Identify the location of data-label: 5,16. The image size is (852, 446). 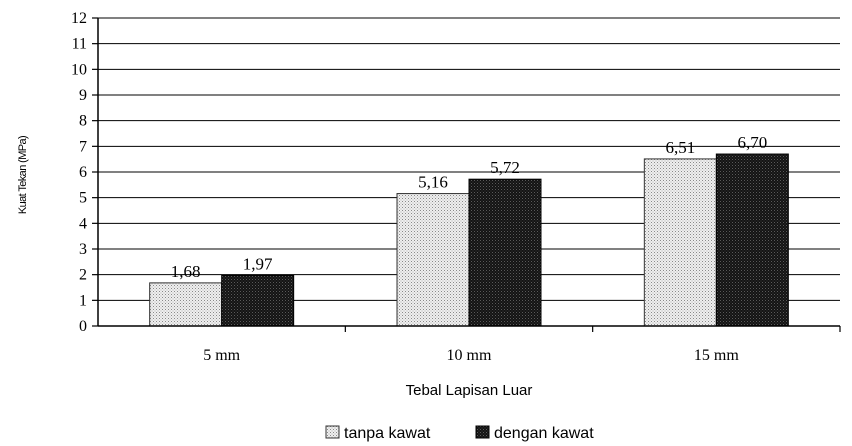
(433, 182).